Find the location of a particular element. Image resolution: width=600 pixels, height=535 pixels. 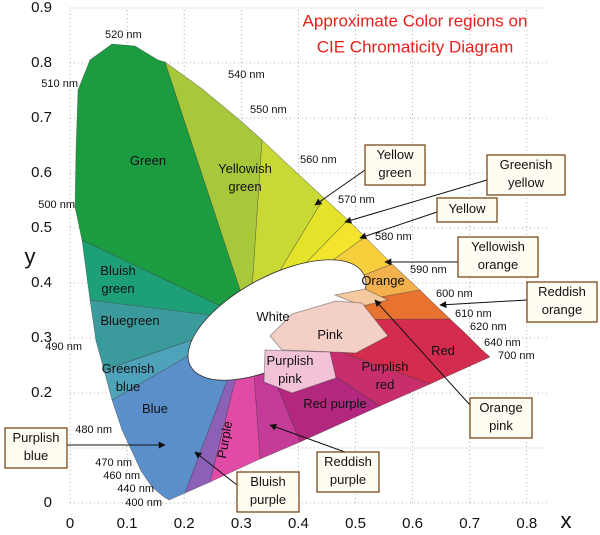

callout-label: Yellowish orange is located at coordinates (498, 255).